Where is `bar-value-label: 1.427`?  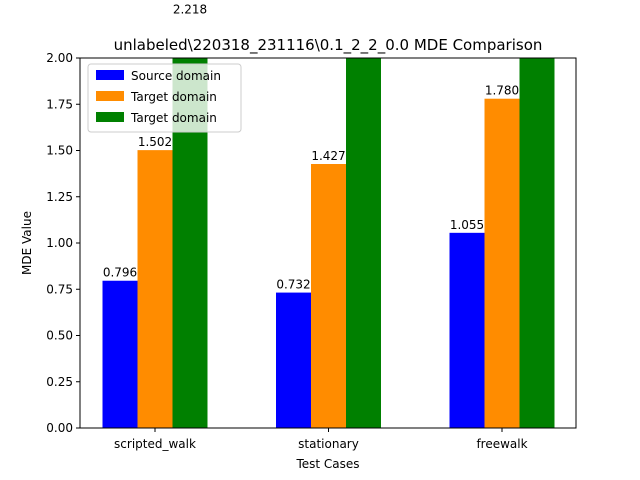
bar-value-label: 1.427 is located at coordinates (328, 156).